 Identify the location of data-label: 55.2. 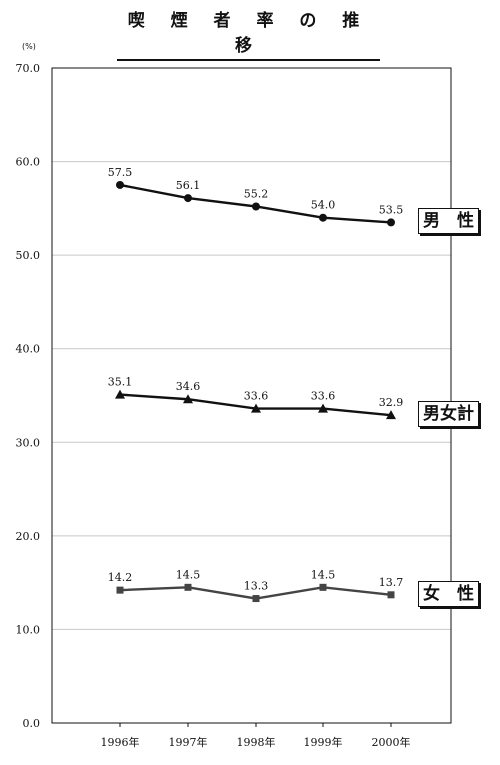
(256, 193).